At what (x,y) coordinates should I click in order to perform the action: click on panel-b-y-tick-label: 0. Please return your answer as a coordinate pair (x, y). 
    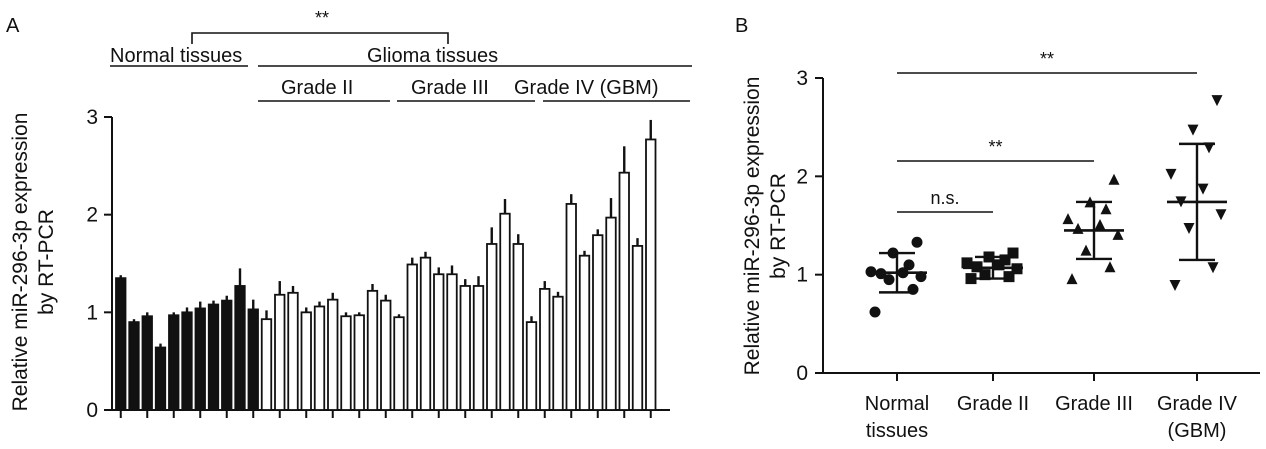
    Looking at the image, I should click on (802, 373).